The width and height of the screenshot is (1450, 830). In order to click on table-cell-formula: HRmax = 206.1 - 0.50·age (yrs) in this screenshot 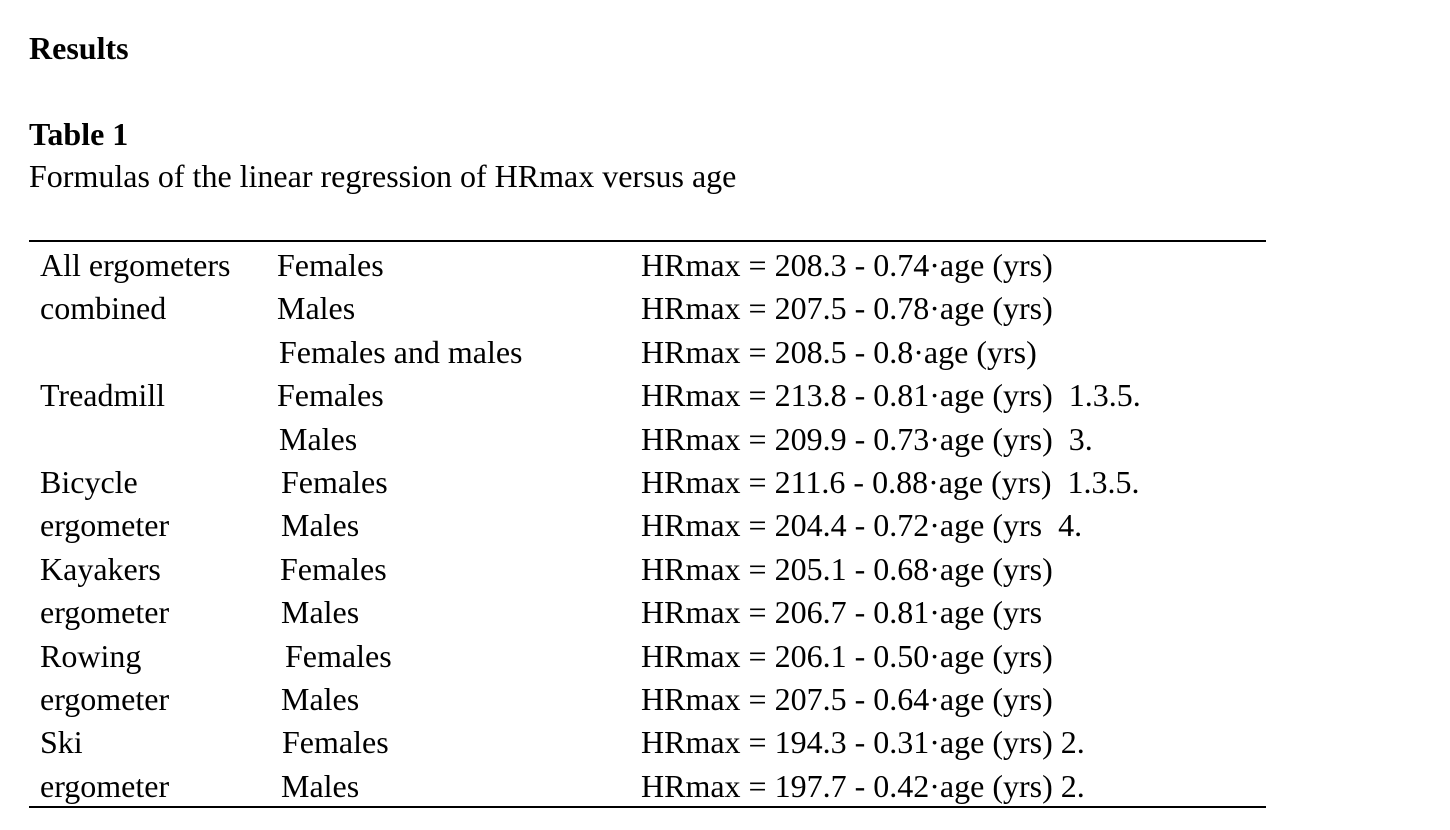, I will do `click(847, 655)`.